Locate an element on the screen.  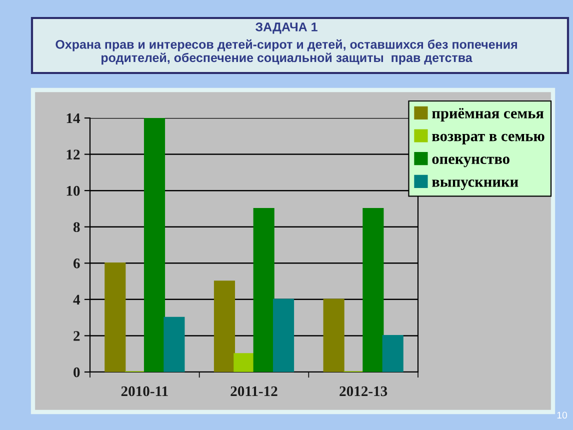
y-tick-label: 10 is located at coordinates (73, 191).